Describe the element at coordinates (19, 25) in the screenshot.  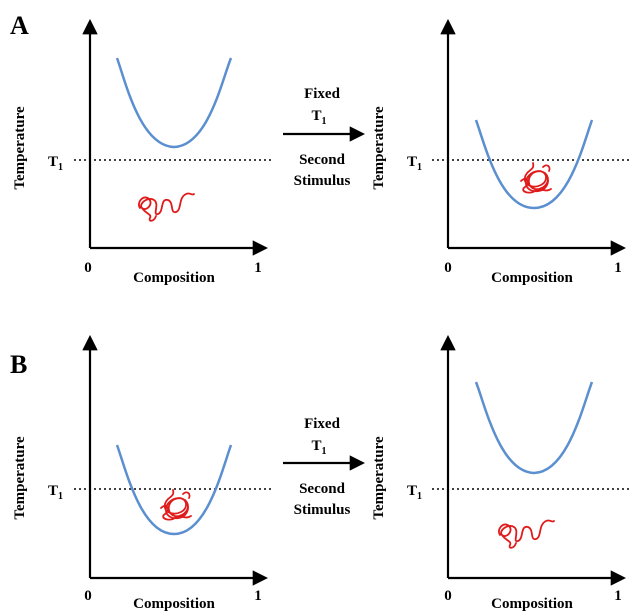
I see `panel-letter-a: A` at that location.